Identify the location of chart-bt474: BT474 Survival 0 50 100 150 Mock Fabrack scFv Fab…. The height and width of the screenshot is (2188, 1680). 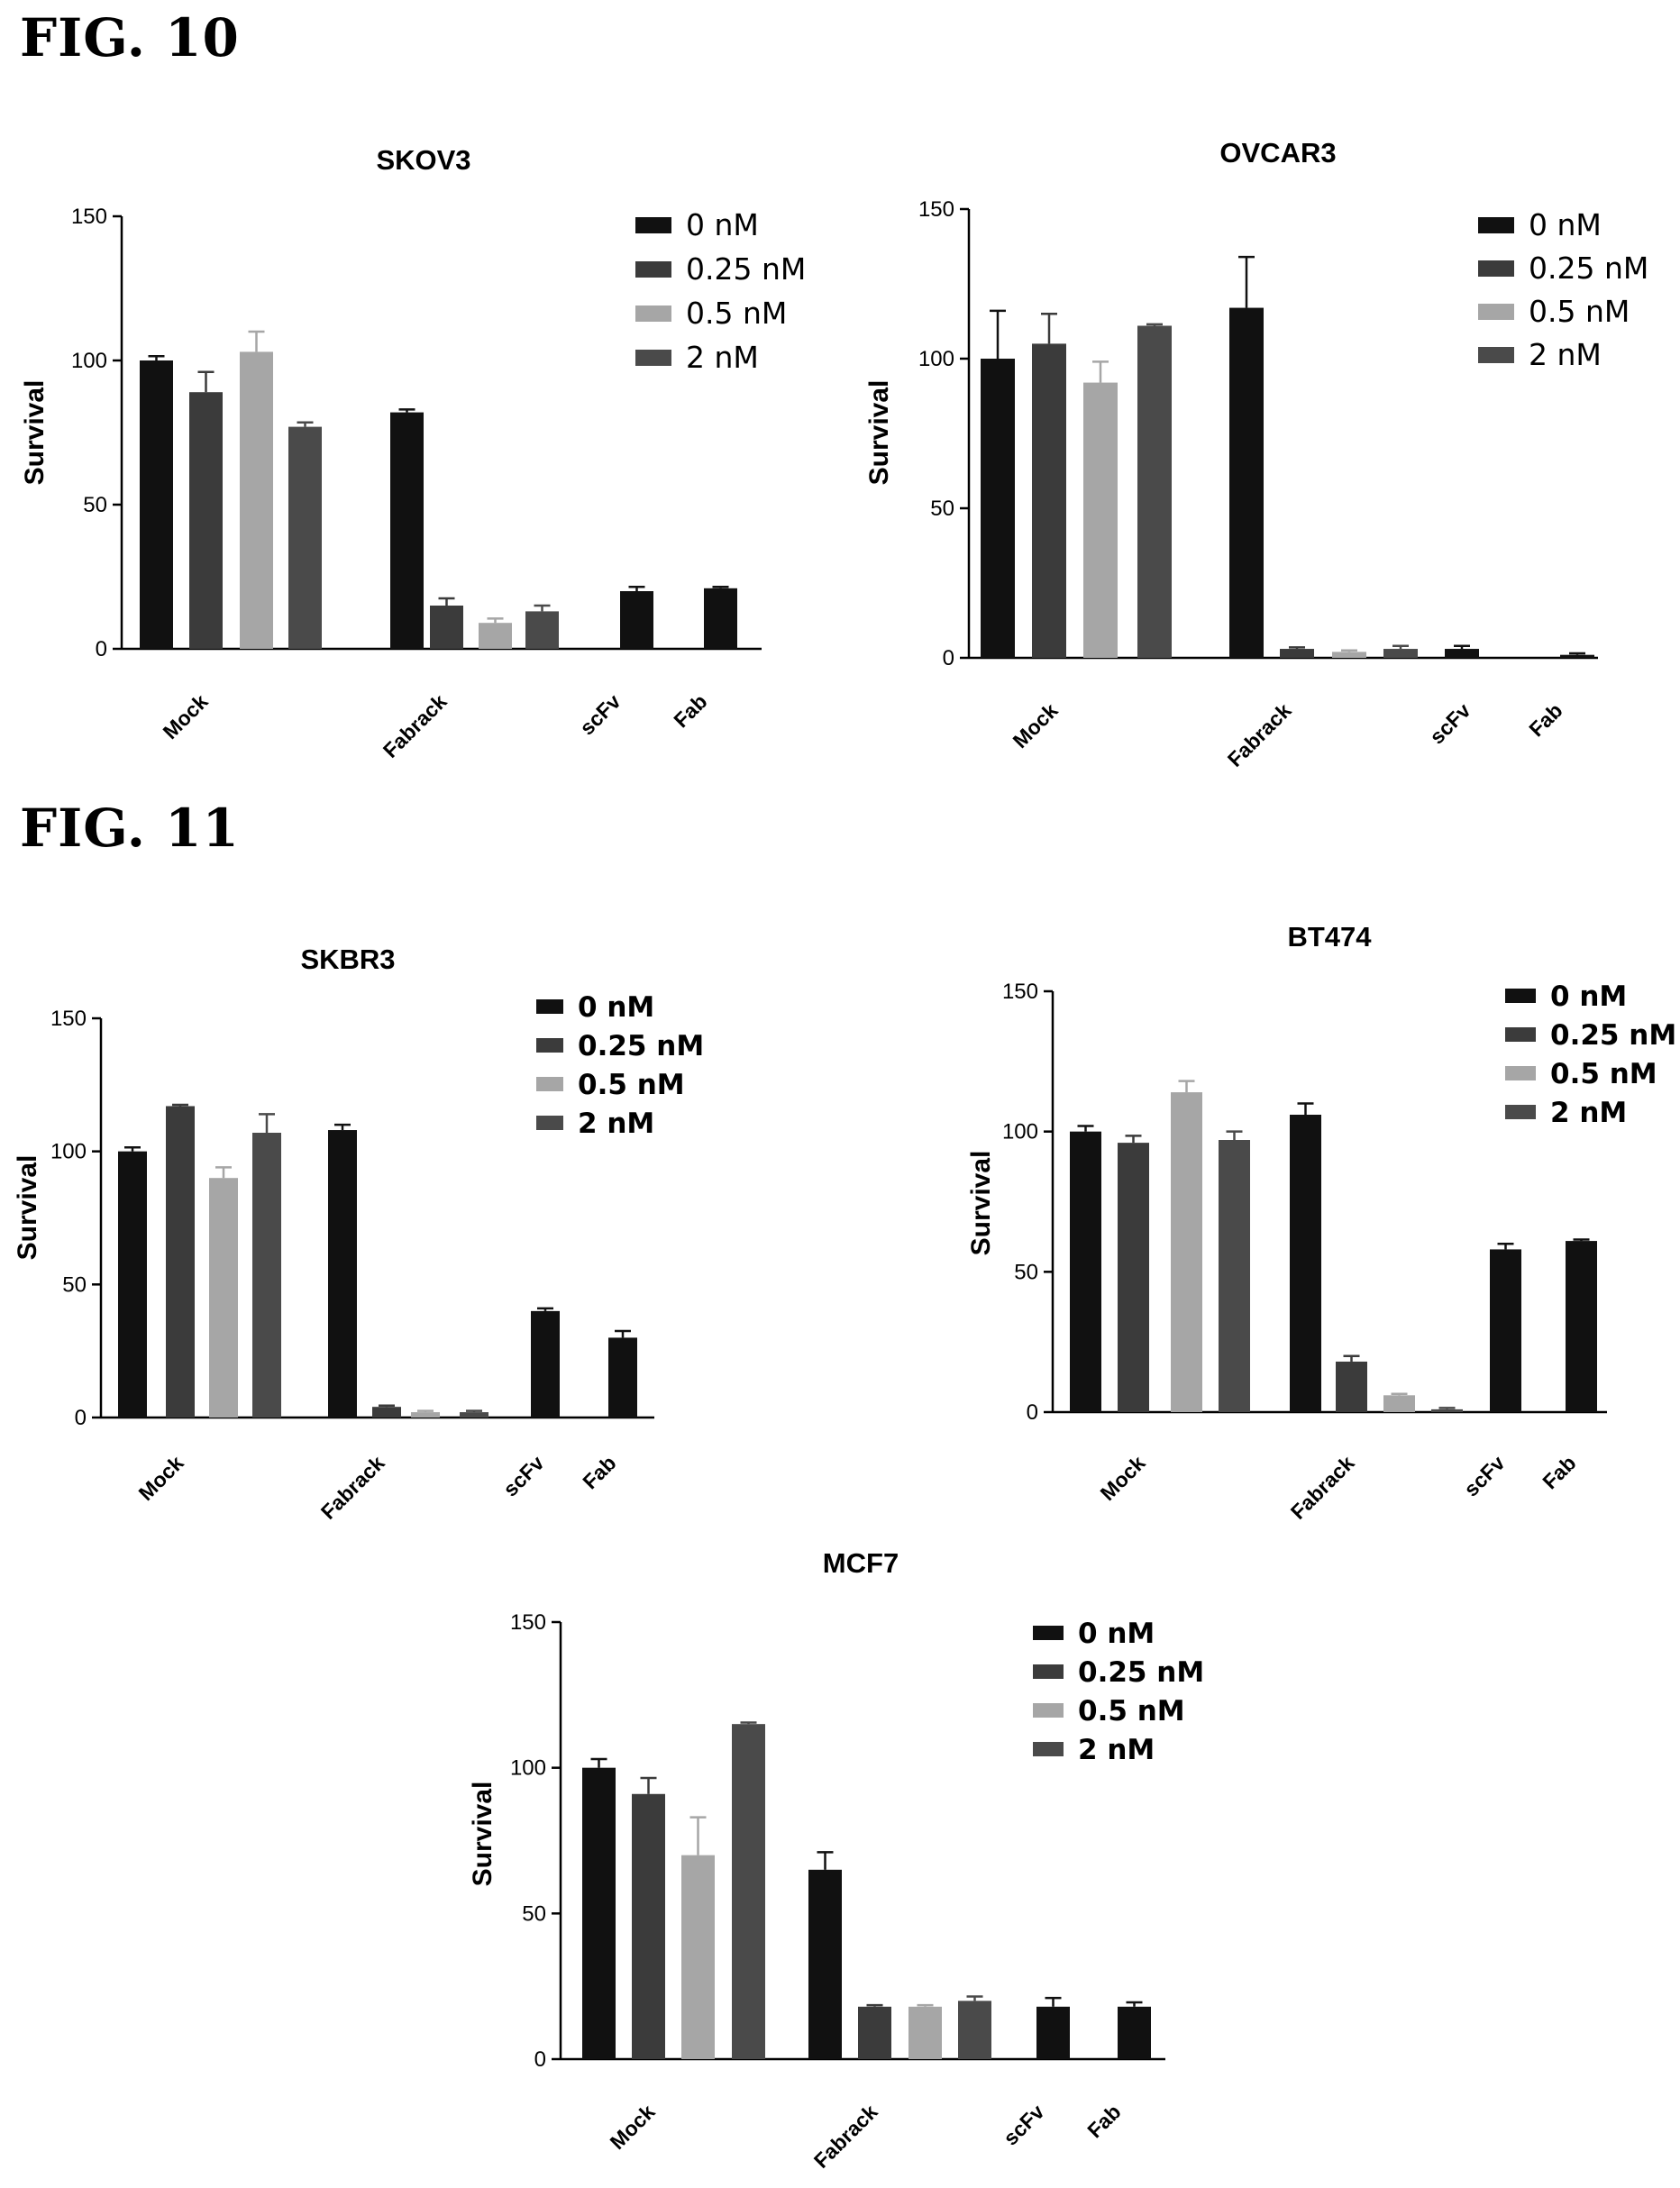
(1321, 1222).